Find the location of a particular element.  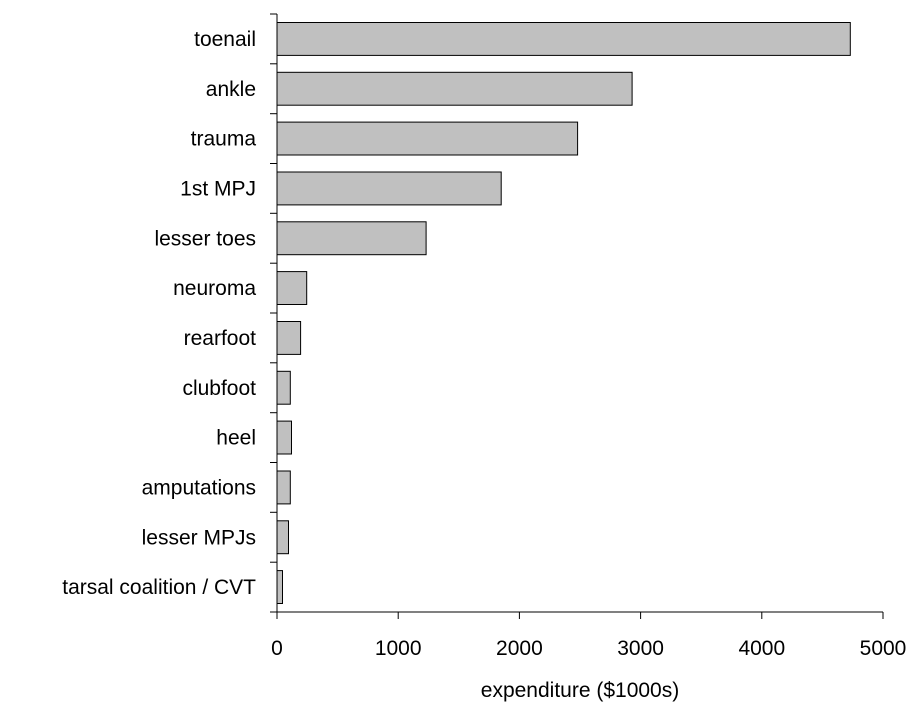

x-axis-title: expenditure ($1000s) is located at coordinates (580, 690).